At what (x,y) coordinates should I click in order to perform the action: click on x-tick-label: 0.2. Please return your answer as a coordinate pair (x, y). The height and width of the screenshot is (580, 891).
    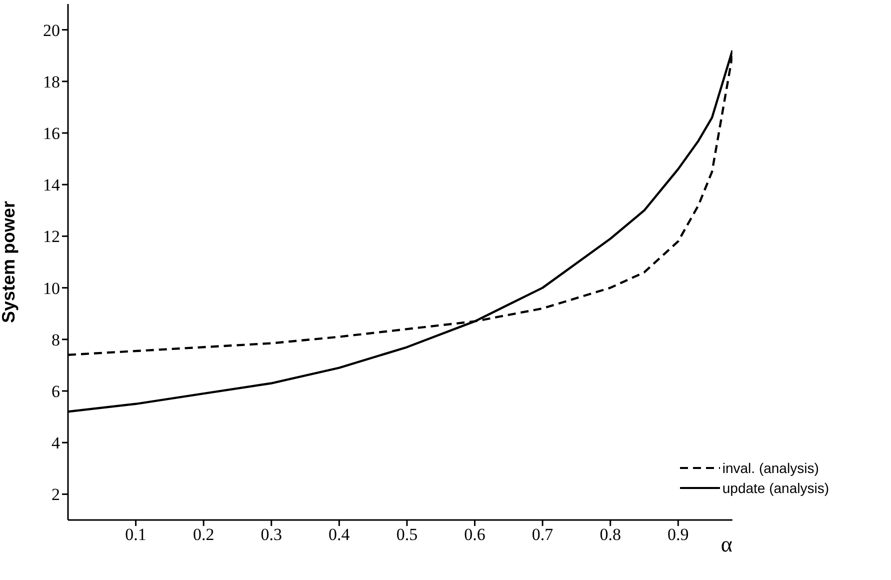
    Looking at the image, I should click on (203, 534).